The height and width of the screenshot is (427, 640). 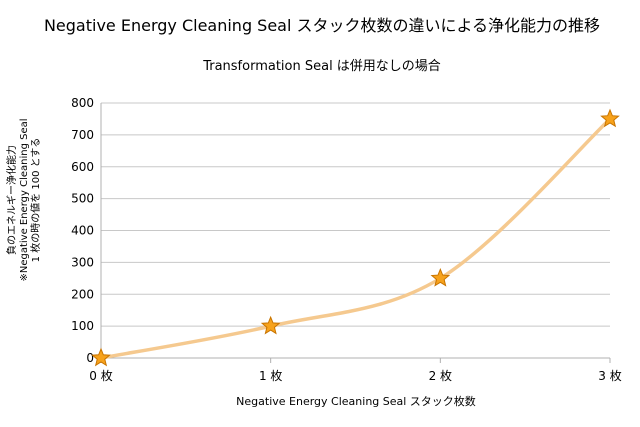 What do you see at coordinates (82, 135) in the screenshot?
I see `y-tick-label: 700` at bounding box center [82, 135].